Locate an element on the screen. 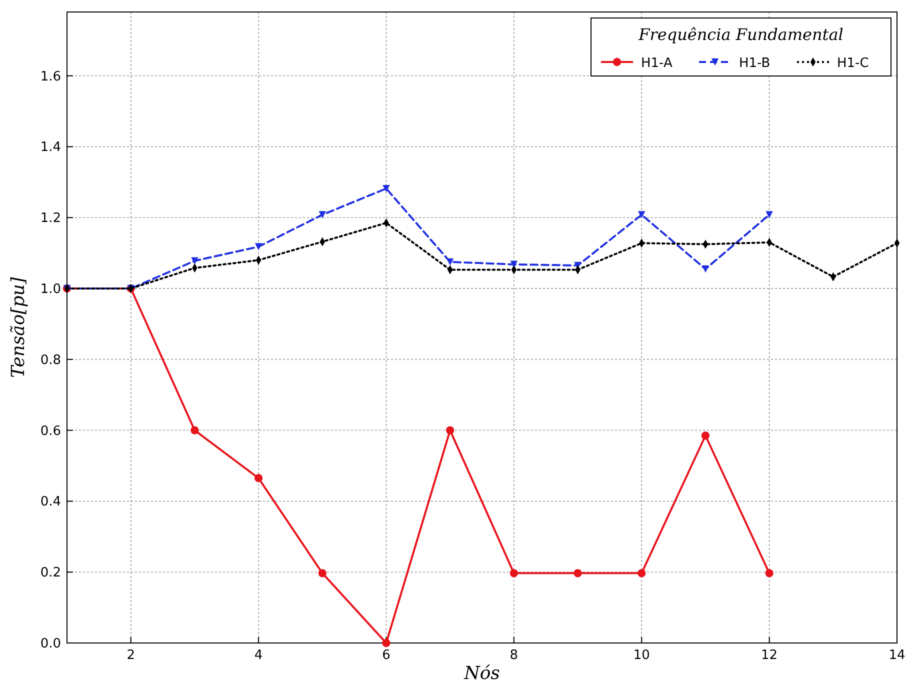  x-axis-title: Nós is located at coordinates (481, 673).